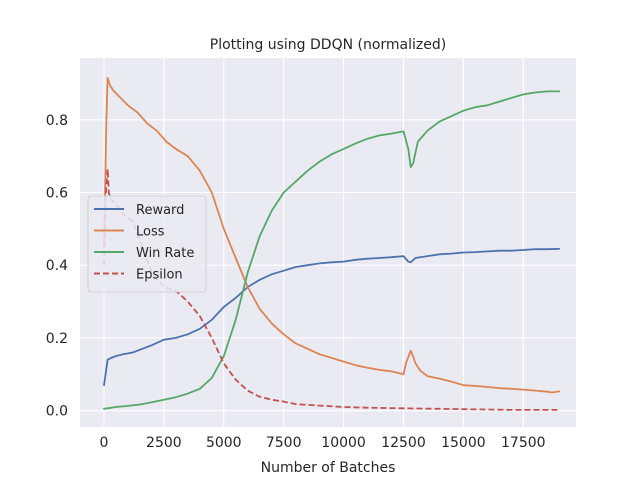 This screenshot has height=480, width=640. I want to click on legend-label: Reward, so click(160, 210).